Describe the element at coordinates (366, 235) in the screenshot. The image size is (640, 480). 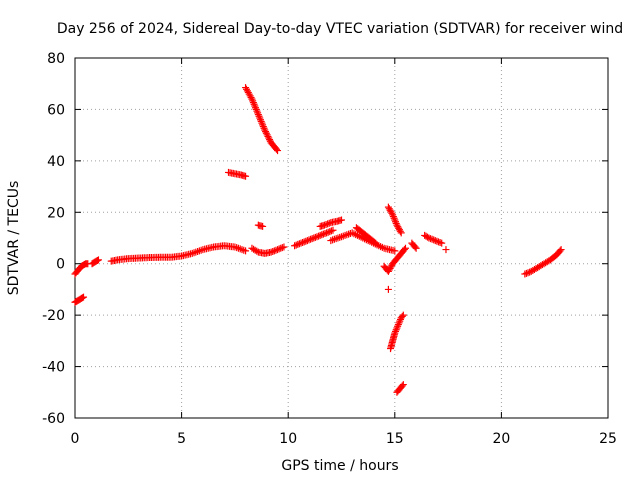
I see `series-seg-l` at that location.